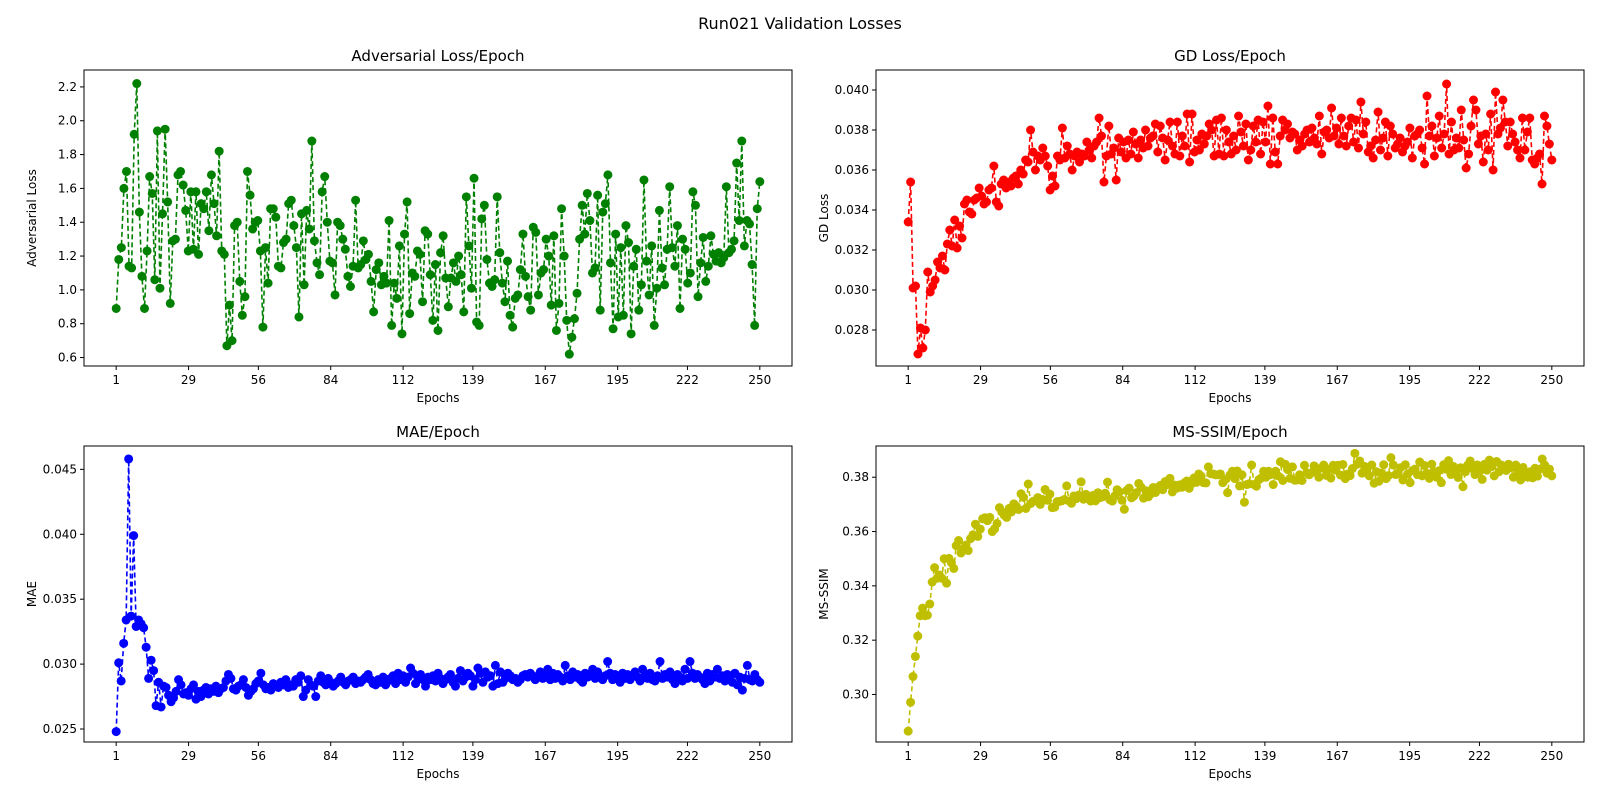 This screenshot has width=1600, height=800. I want to click on chart-title: GD Loss/Epoch, so click(1230, 56).